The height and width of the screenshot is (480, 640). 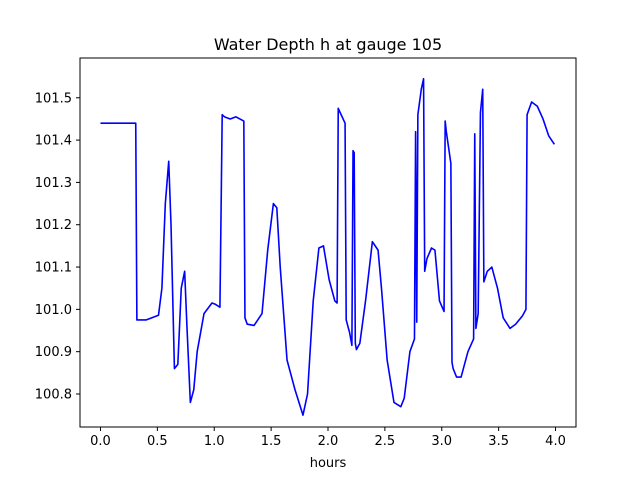 What do you see at coordinates (53, 268) in the screenshot?
I see `y-tick-label: 101.1` at bounding box center [53, 268].